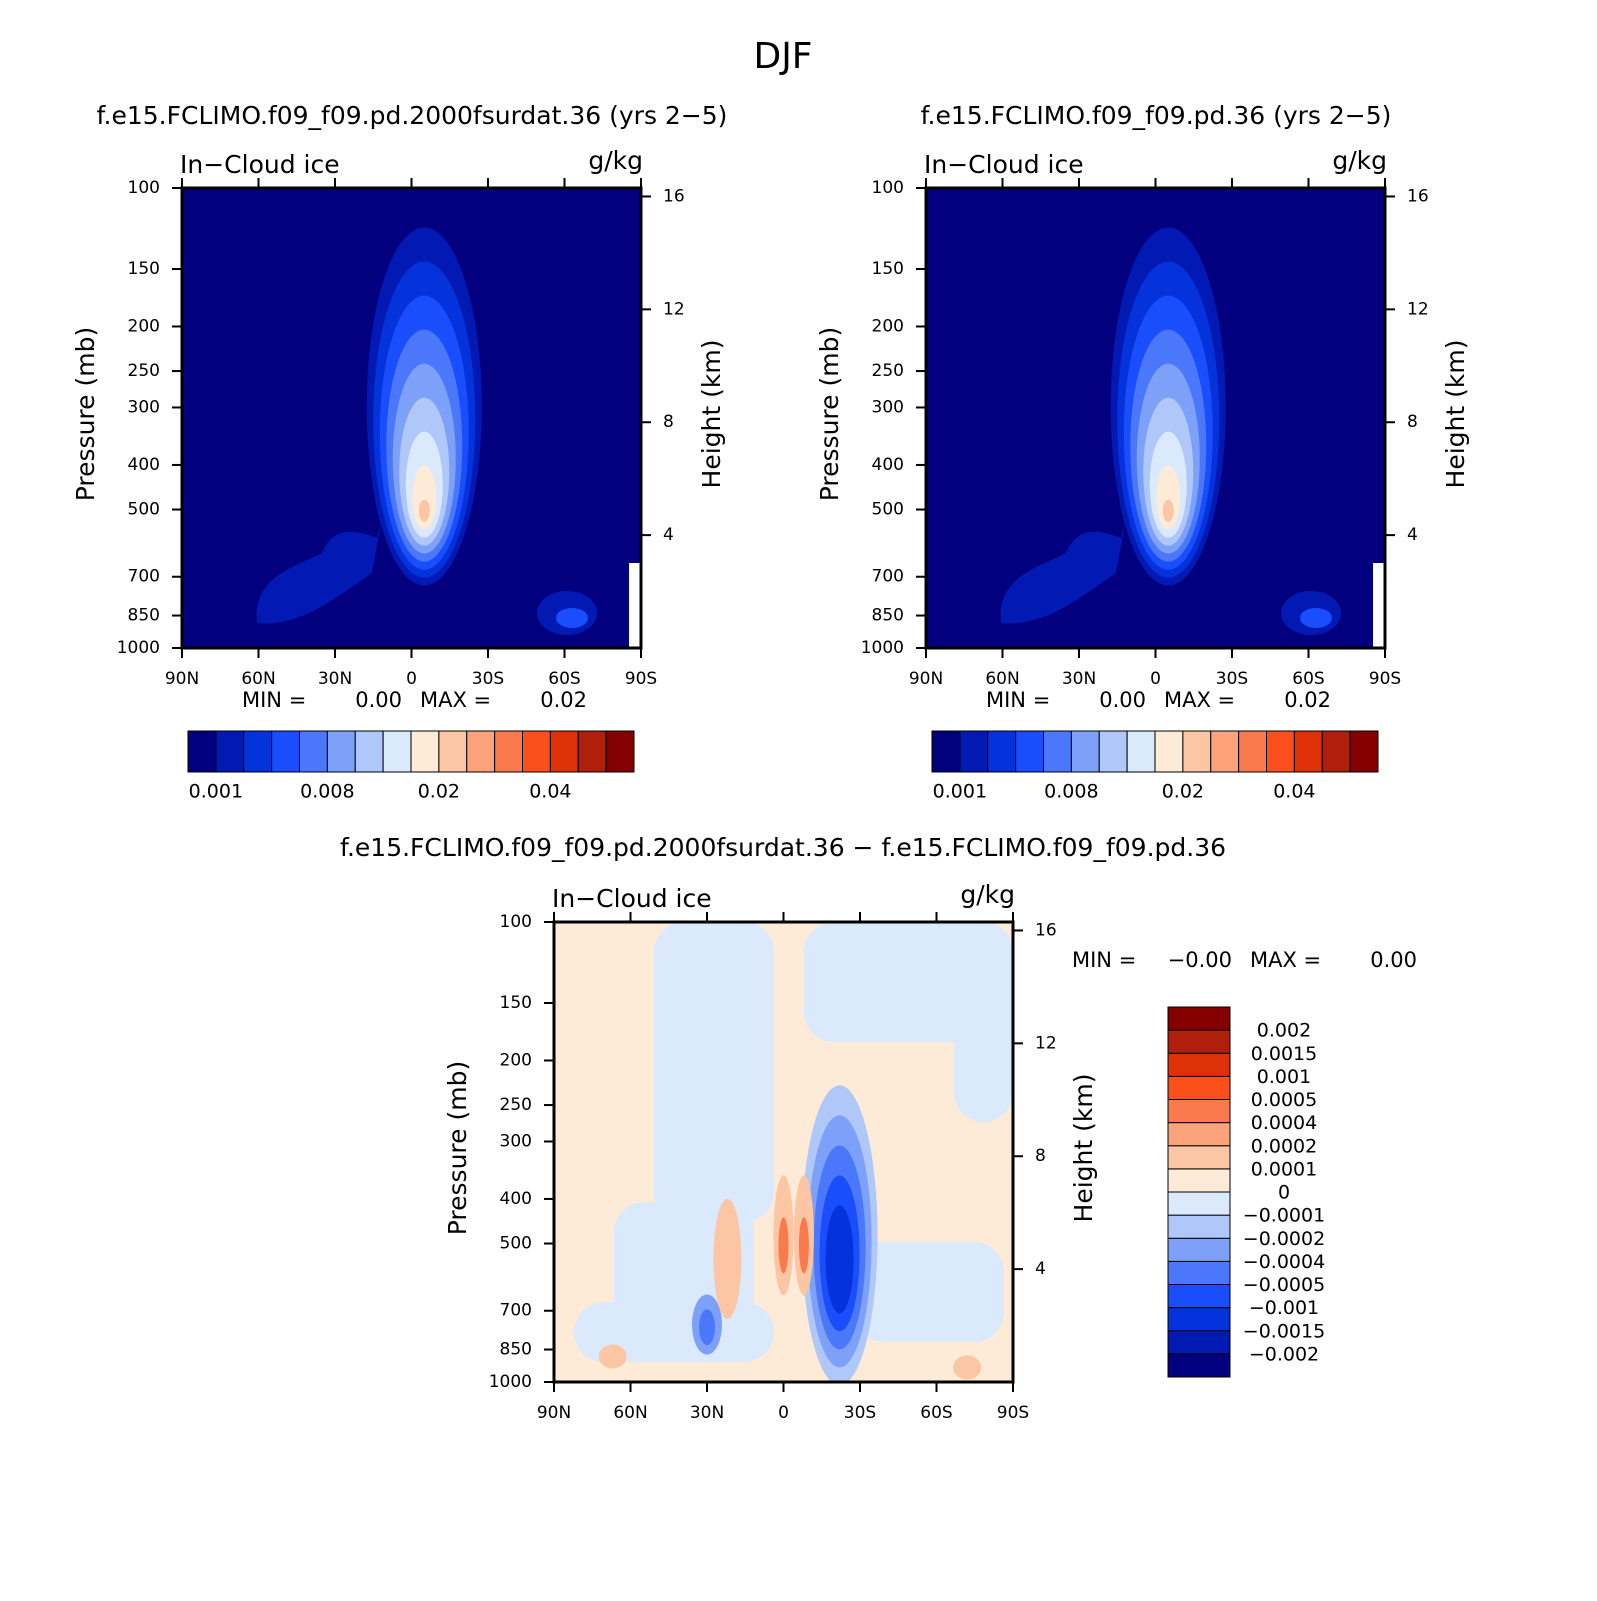  What do you see at coordinates (327, 792) in the screenshot?
I see `colorbar-label: 0.008` at bounding box center [327, 792].